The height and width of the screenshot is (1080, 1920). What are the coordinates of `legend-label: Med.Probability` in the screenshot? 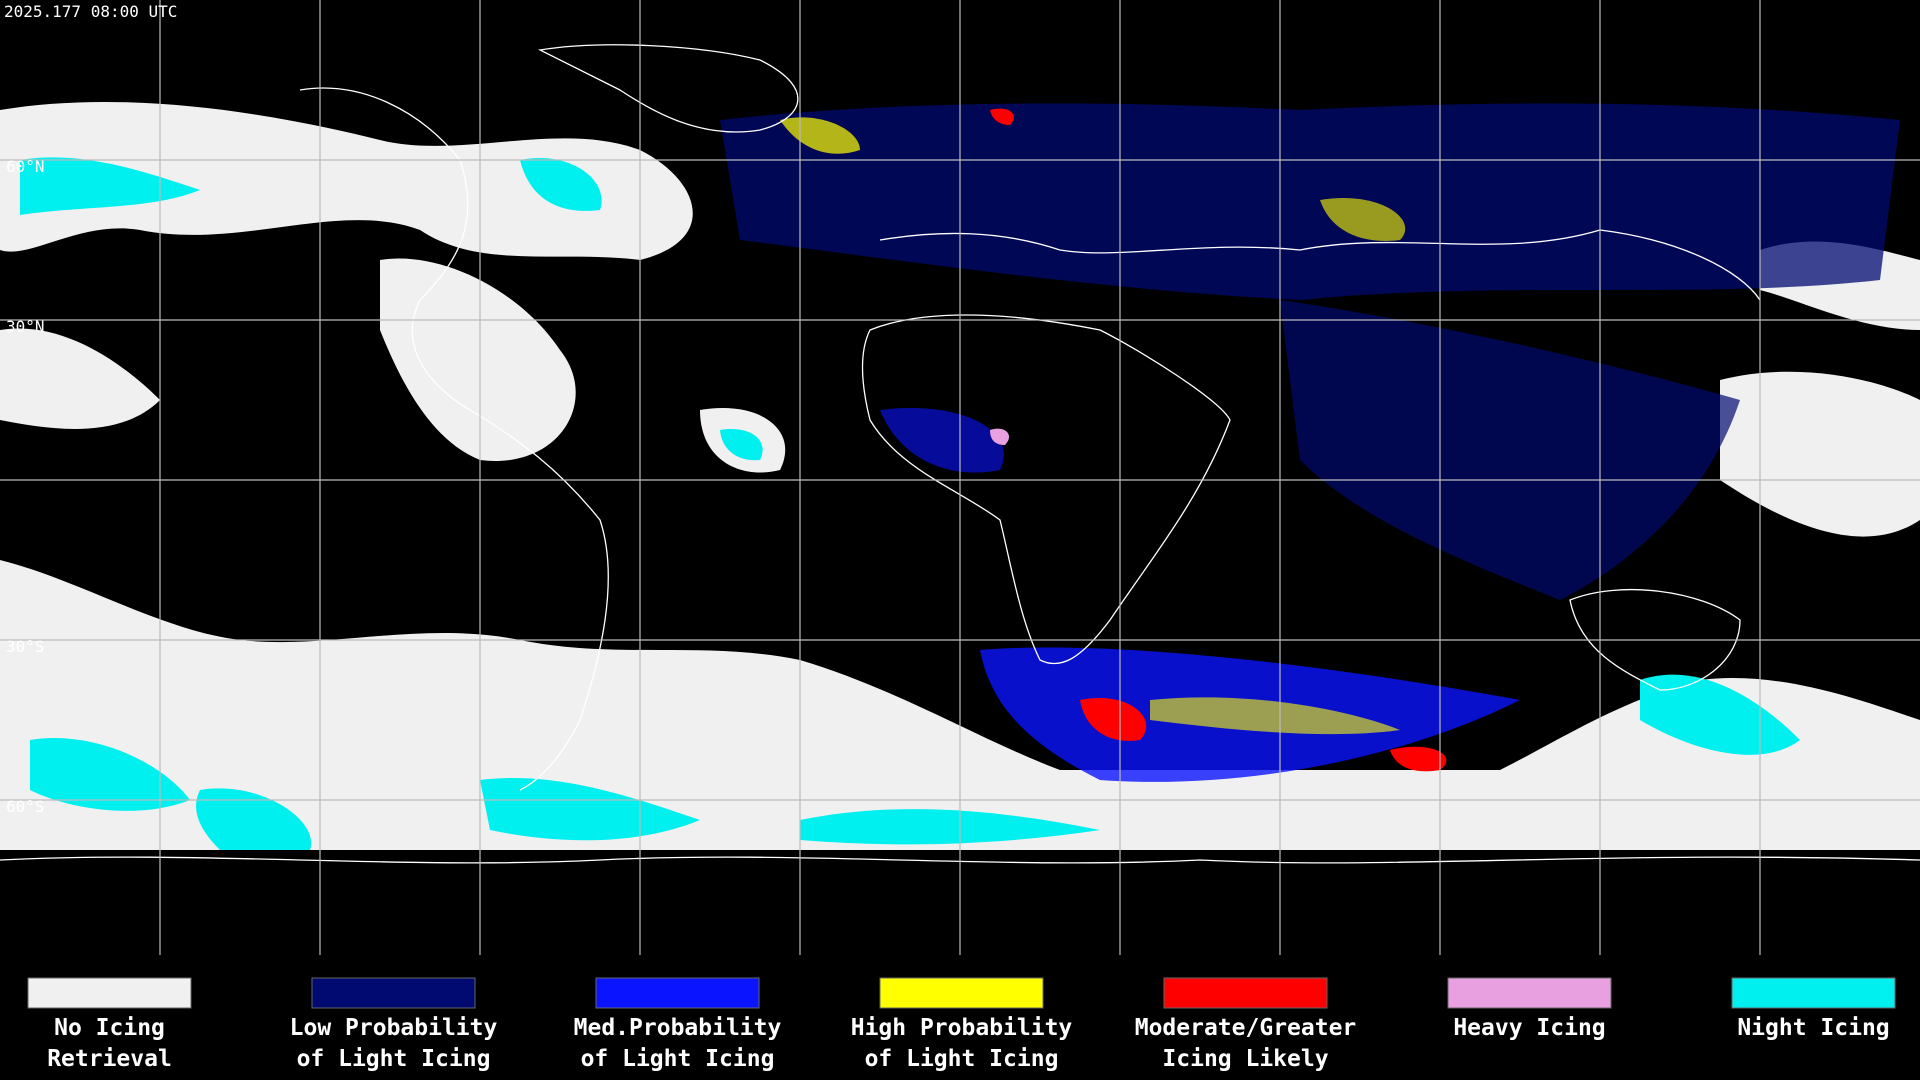 It's located at (678, 1028).